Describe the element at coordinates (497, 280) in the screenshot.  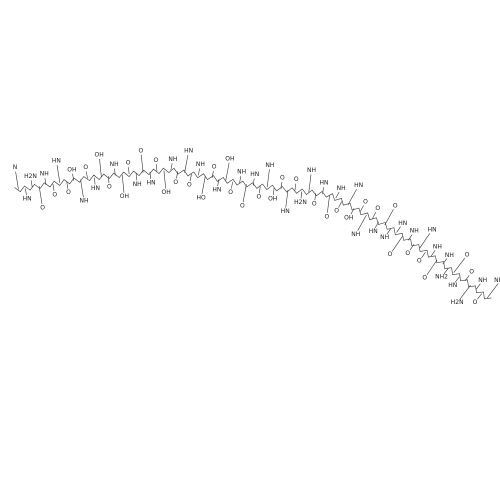
I see `atom-label: NH2` at that location.